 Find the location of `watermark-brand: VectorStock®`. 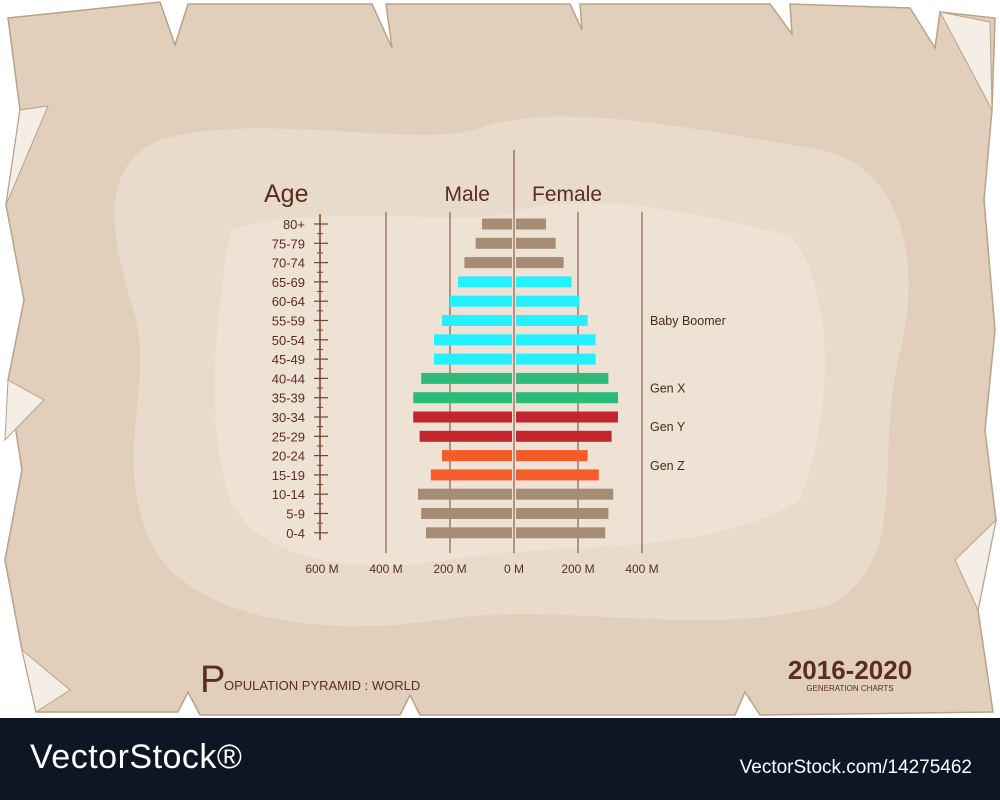

watermark-brand: VectorStock® is located at coordinates (136, 757).